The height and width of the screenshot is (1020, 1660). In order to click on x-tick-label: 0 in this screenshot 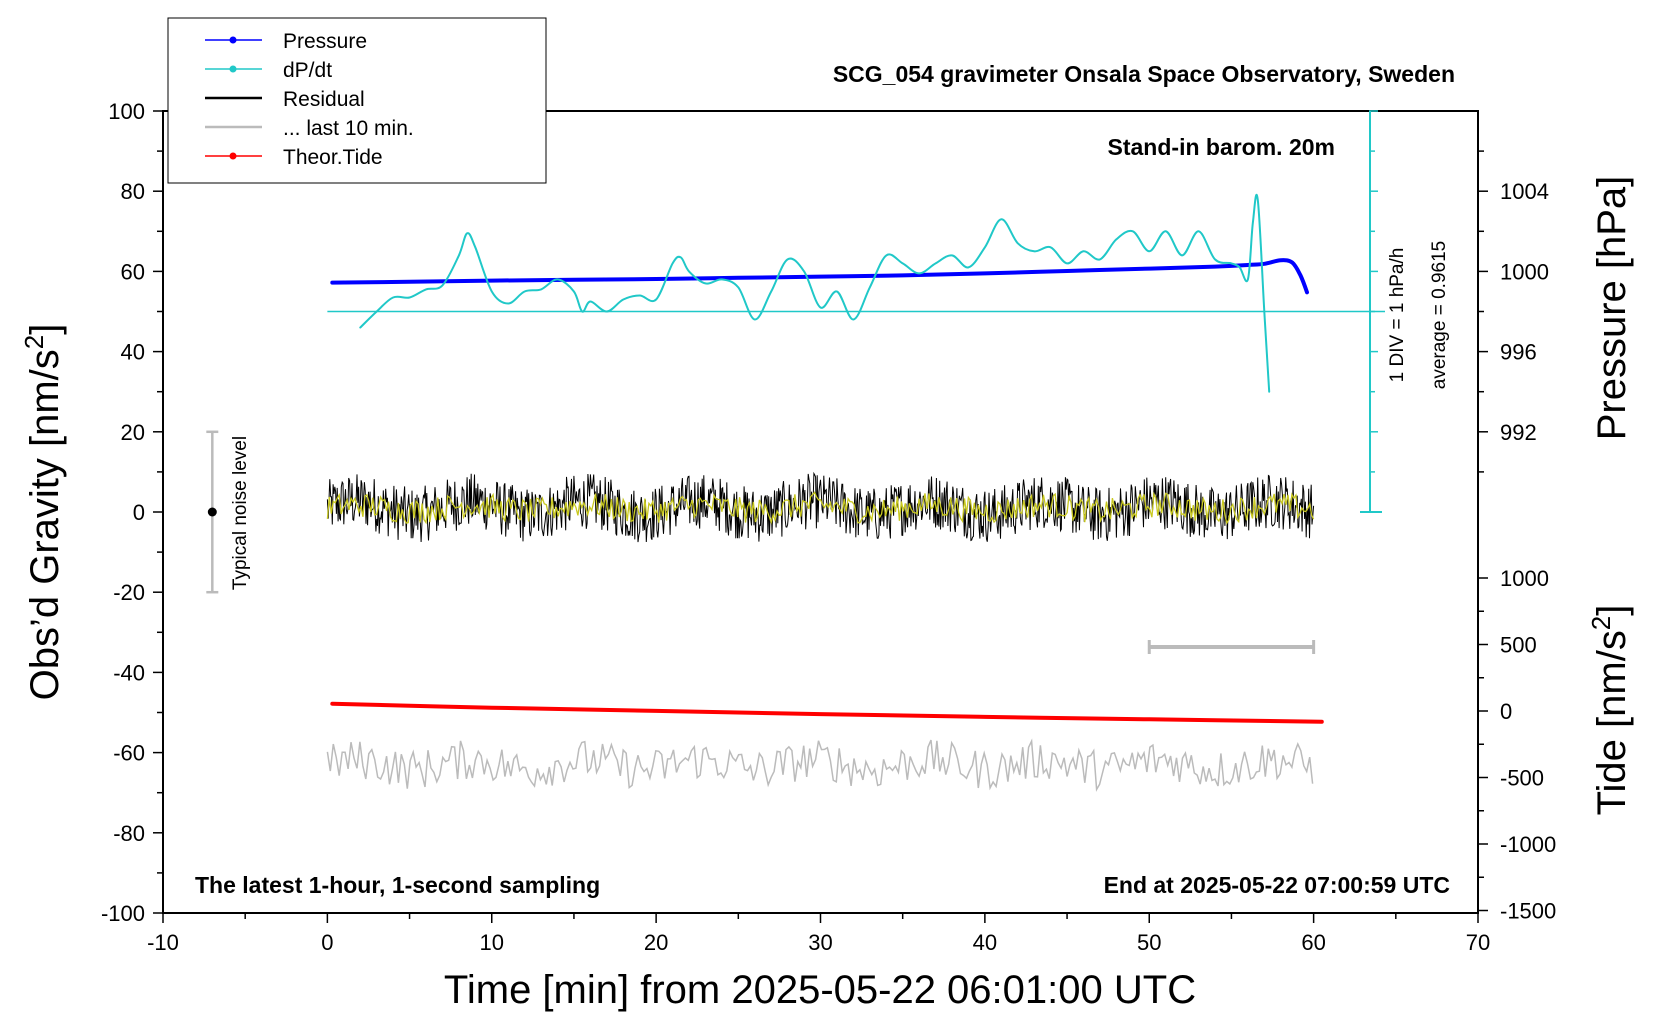, I will do `click(327, 942)`.